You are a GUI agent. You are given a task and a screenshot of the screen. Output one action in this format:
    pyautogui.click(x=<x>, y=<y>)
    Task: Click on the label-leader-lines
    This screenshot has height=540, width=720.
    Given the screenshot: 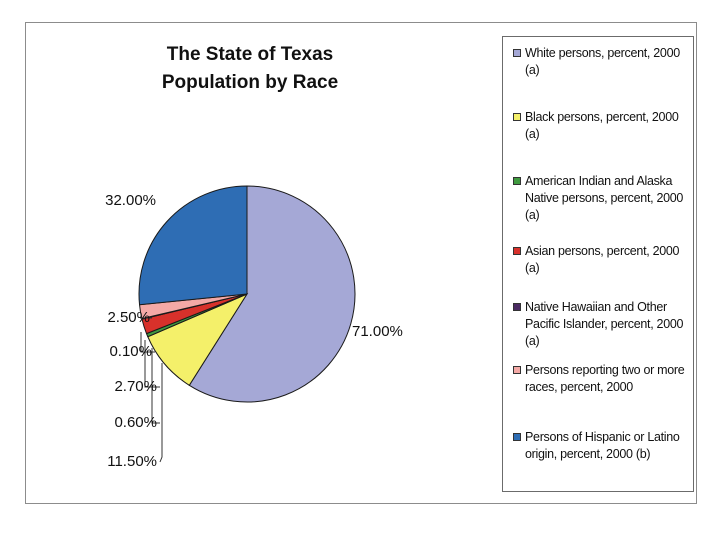 What is the action you would take?
    pyautogui.click(x=151, y=390)
    